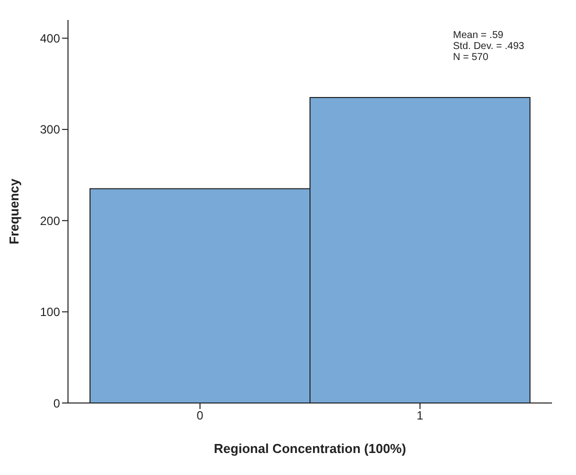  Describe the element at coordinates (50, 129) in the screenshot. I see `y-tick-label: 300` at that location.